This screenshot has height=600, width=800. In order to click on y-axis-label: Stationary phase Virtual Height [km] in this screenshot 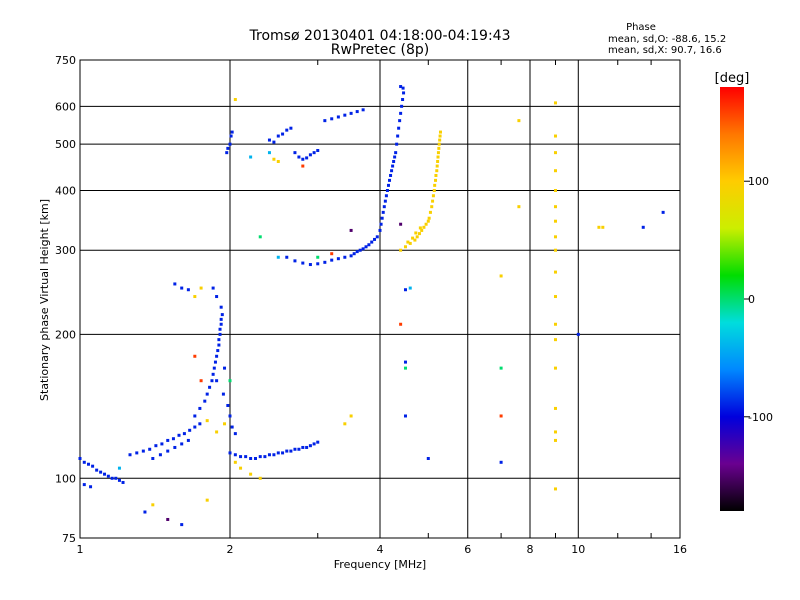, I will do `click(44, 300)`.